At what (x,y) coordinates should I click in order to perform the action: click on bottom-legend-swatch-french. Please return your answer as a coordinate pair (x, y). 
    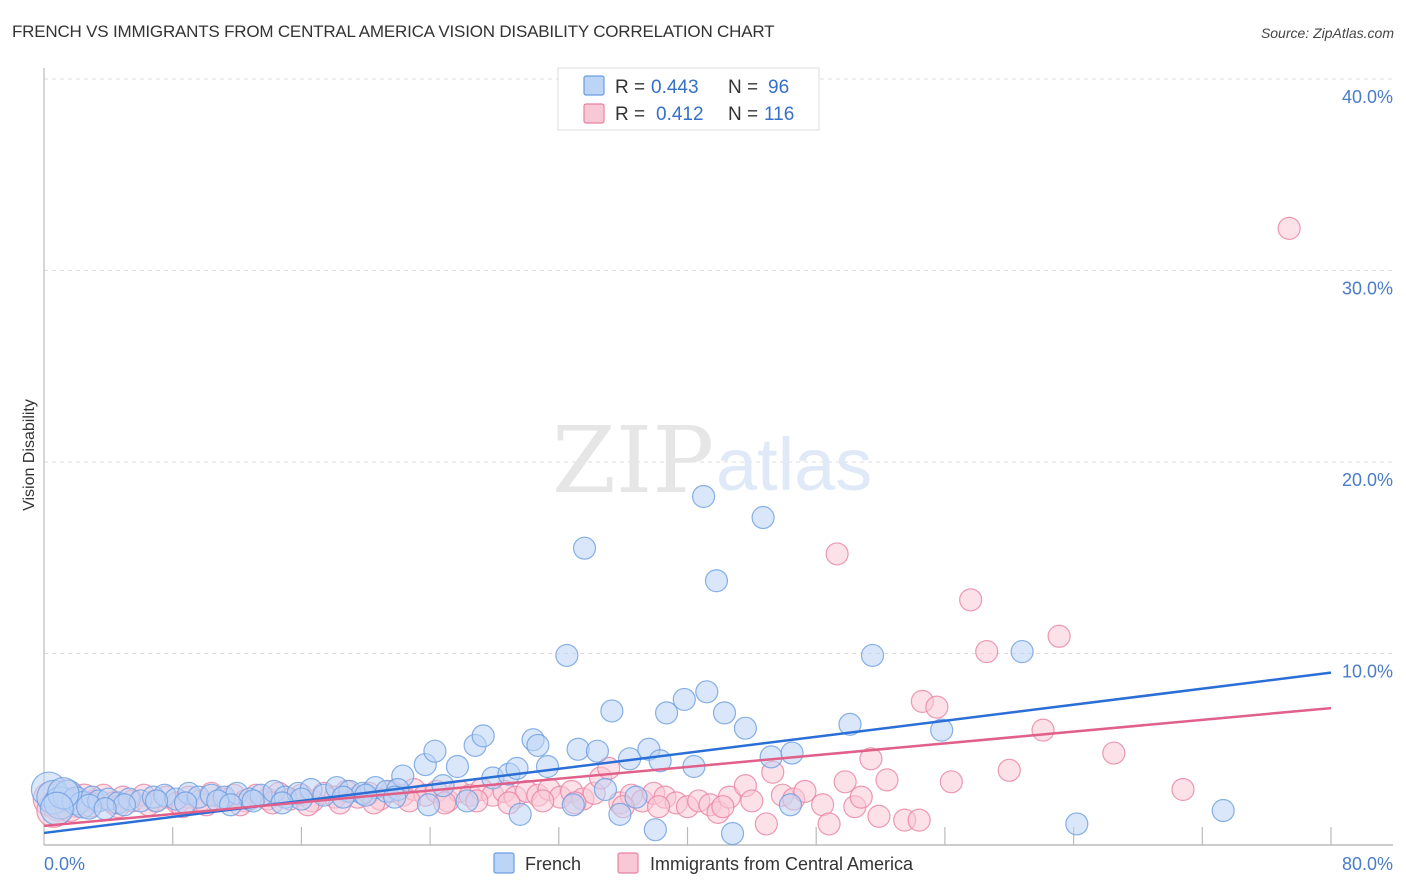
    Looking at the image, I should click on (504, 863).